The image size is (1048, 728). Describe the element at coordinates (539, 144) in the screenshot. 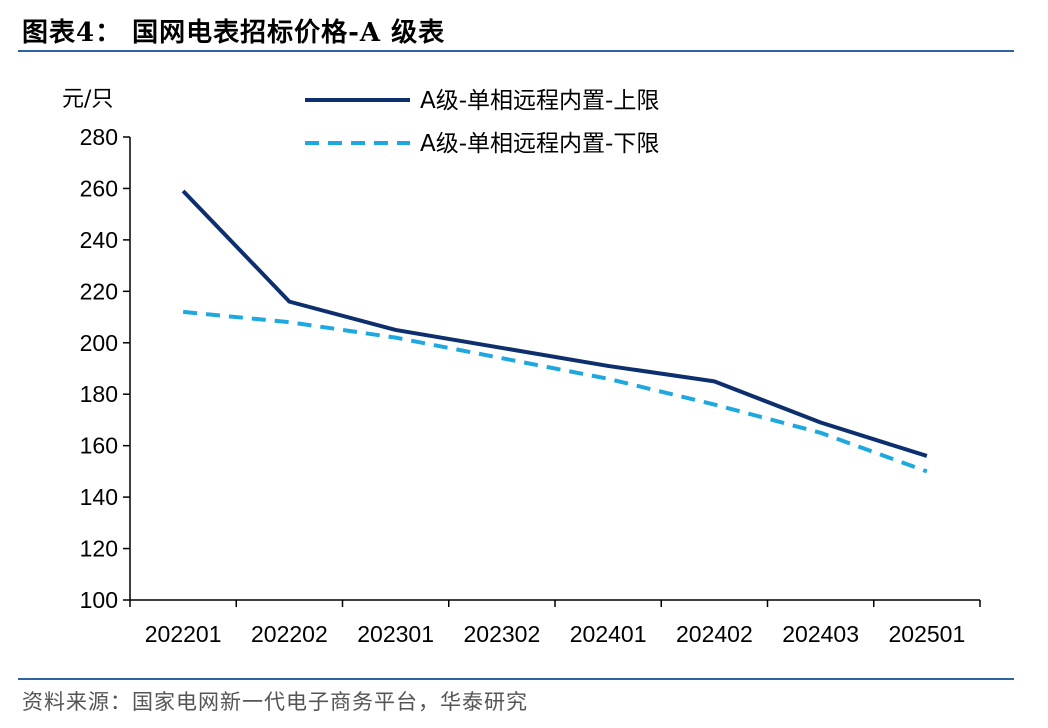

I see `legend-label-lower: A级-单相远程内置-下限` at that location.